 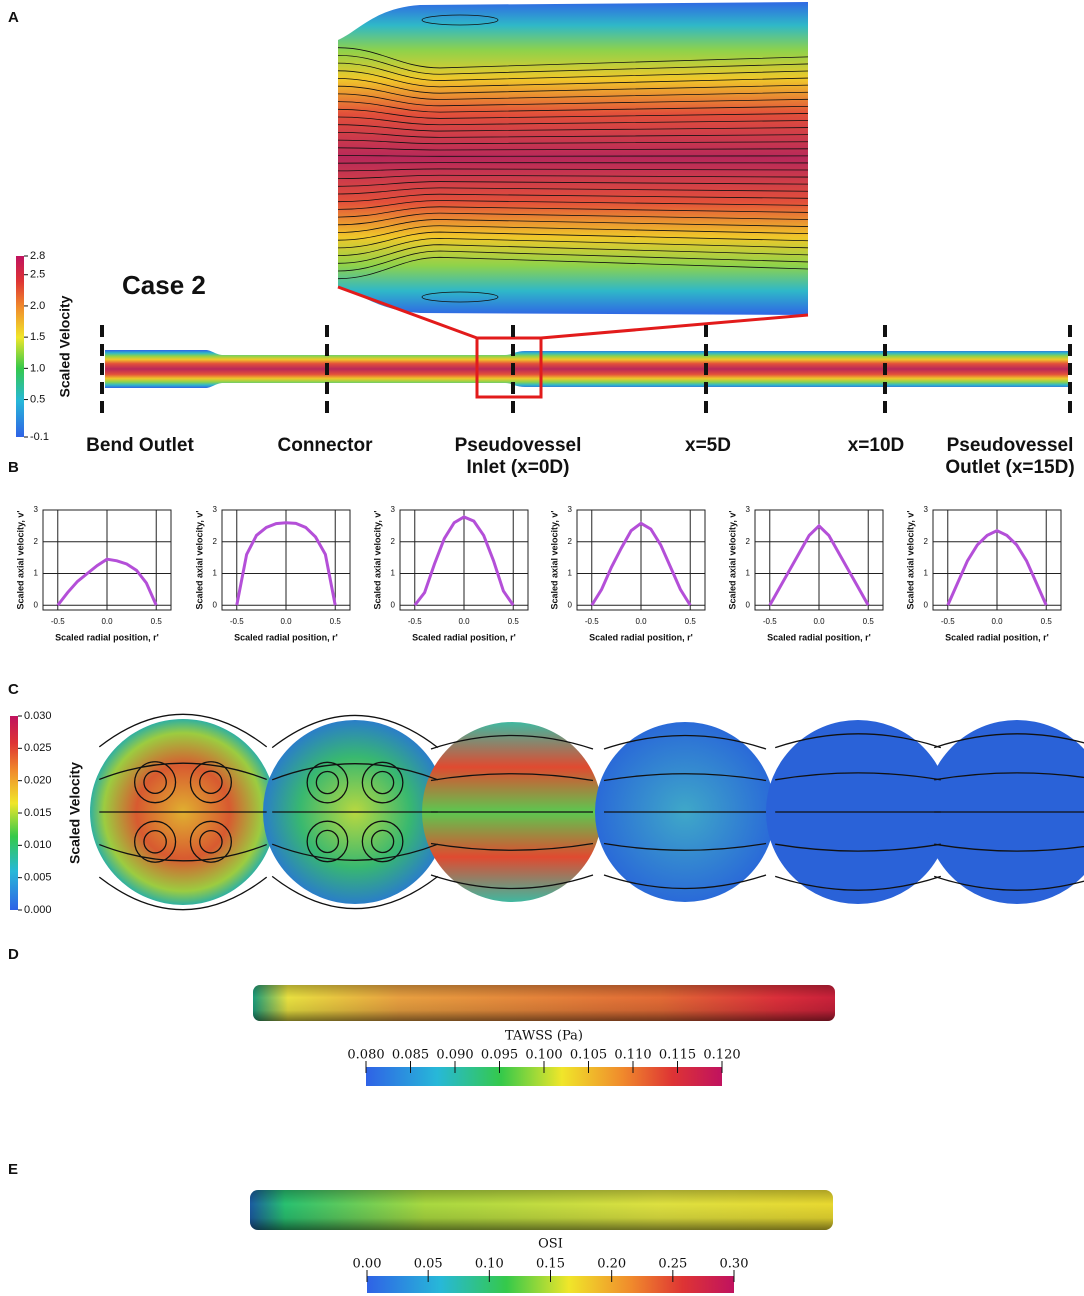 I want to click on cross-sections, so click(x=587, y=812).